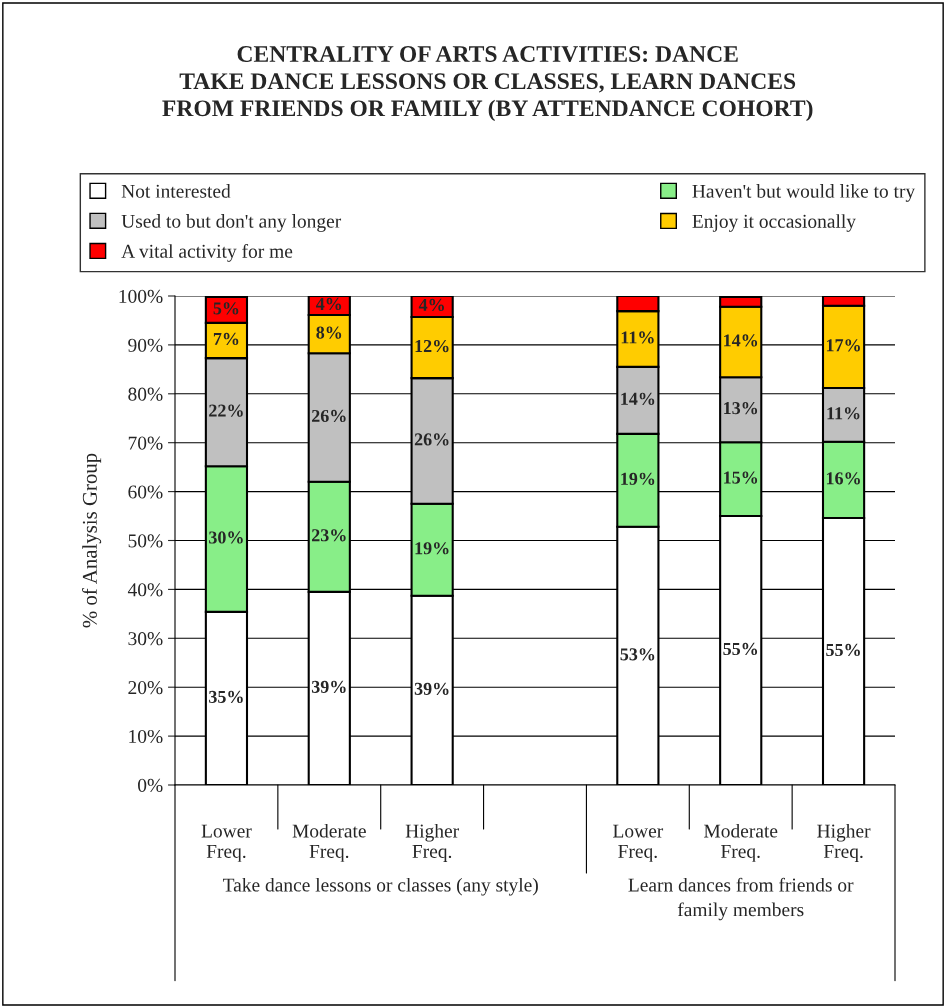 Image resolution: width=946 pixels, height=1008 pixels. What do you see at coordinates (145, 394) in the screenshot?
I see `y-tick-label: 80%` at bounding box center [145, 394].